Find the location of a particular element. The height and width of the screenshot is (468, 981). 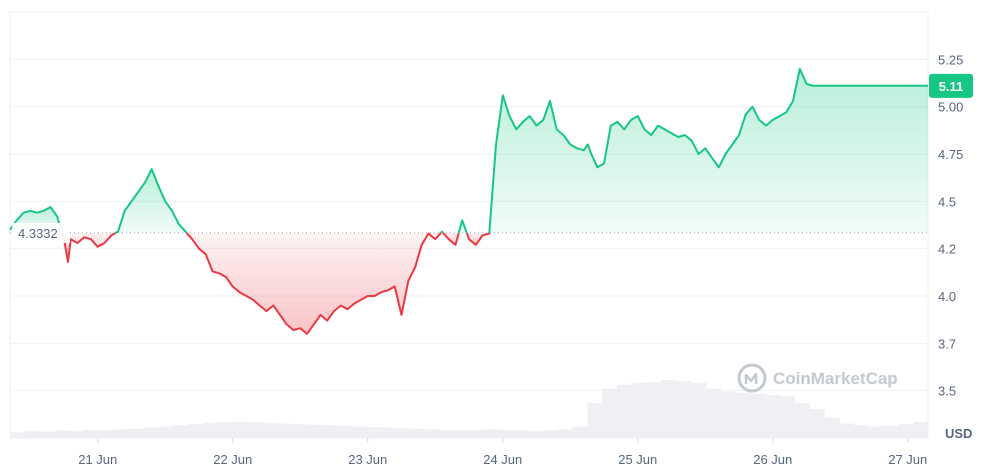

x-tick-label: 23 Jun is located at coordinates (367, 459).